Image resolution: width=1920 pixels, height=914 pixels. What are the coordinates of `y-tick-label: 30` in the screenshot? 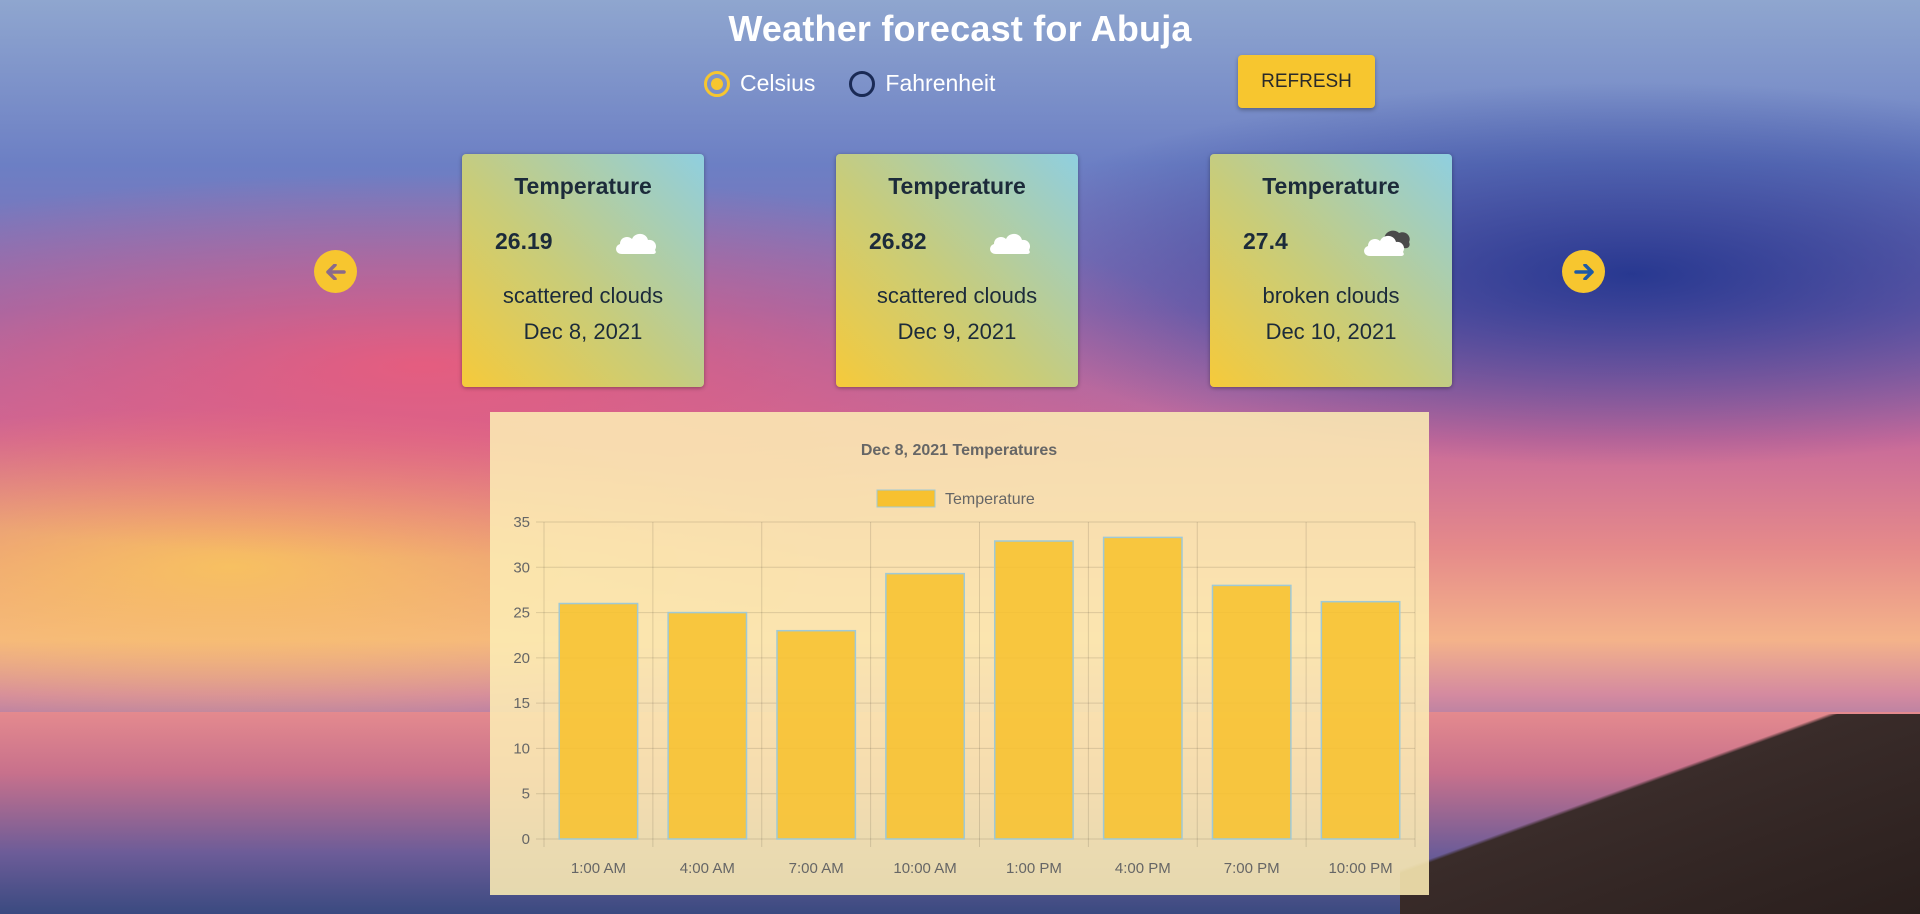 It's located at (521, 567).